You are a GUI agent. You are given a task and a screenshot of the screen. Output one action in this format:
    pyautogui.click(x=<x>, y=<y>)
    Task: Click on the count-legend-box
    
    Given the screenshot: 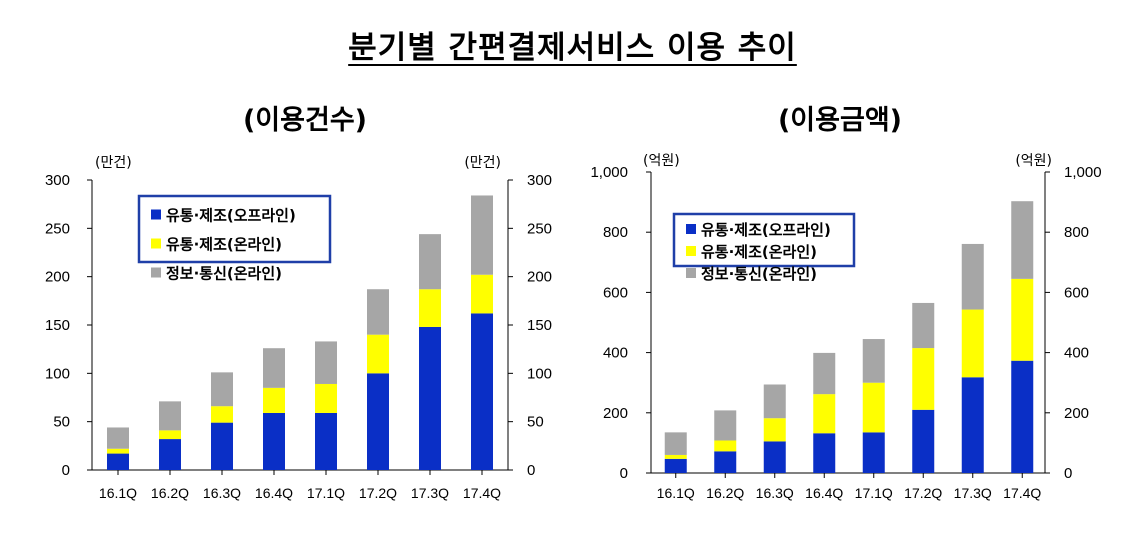 What is the action you would take?
    pyautogui.click(x=234, y=229)
    